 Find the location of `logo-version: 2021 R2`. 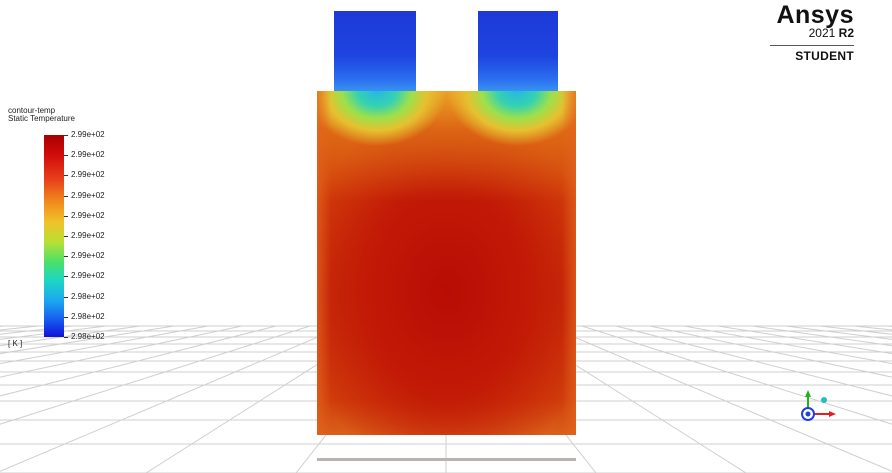

logo-version: 2021 R2 is located at coordinates (831, 33).